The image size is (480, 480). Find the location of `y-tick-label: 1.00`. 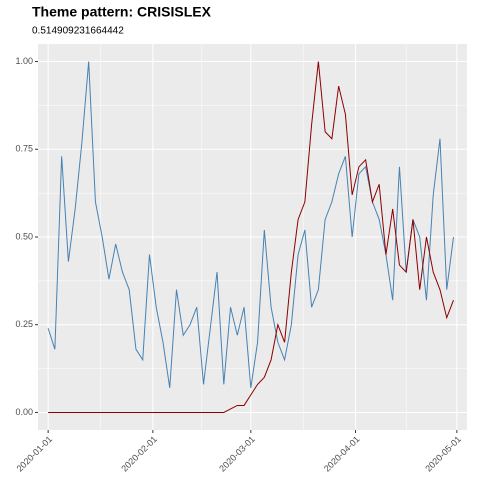

y-tick-label: 1.00 is located at coordinates (24, 61).